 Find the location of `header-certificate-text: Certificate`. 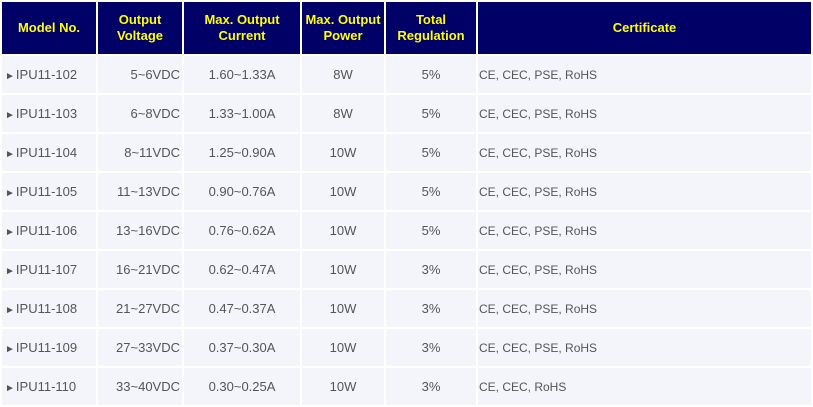

header-certificate-text: Certificate is located at coordinates (644, 27).